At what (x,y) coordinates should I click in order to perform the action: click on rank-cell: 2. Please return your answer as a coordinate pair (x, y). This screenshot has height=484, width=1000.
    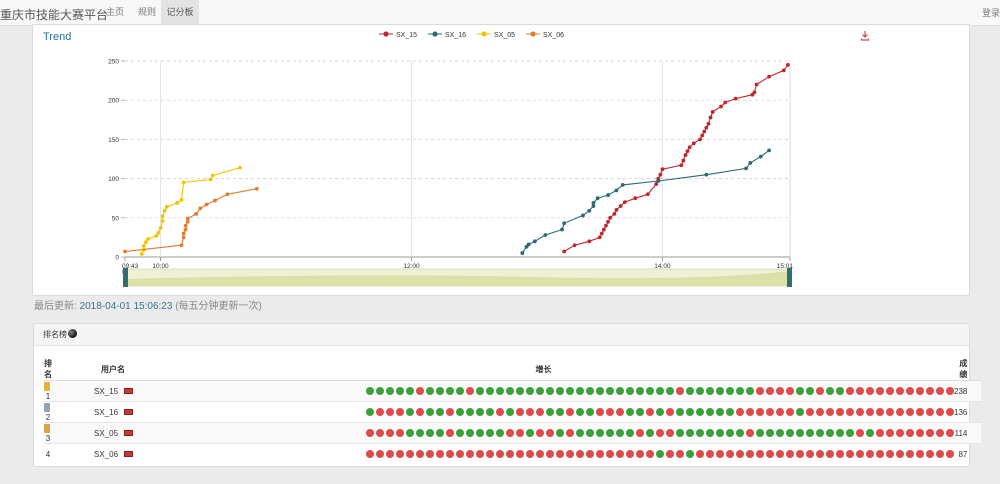
    Looking at the image, I should click on (48, 412).